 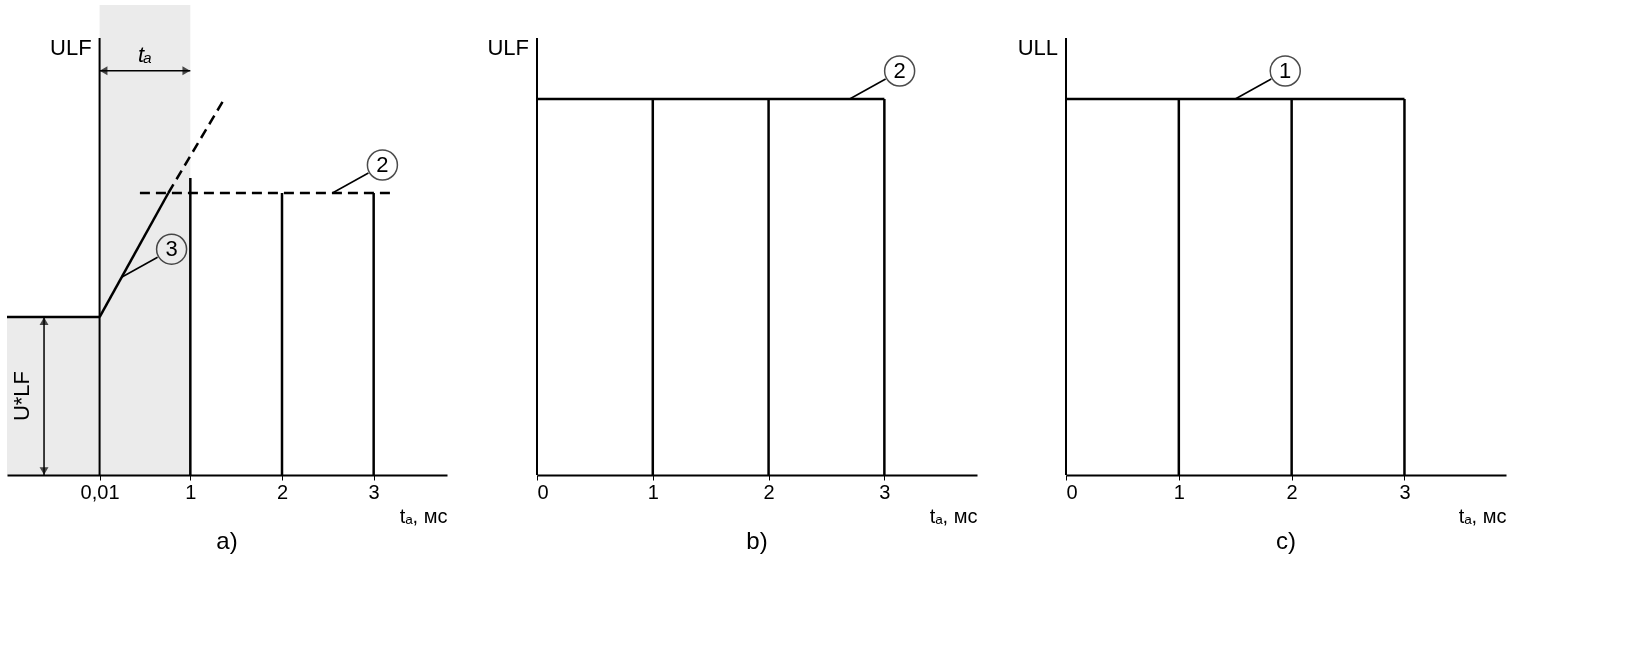 What do you see at coordinates (1037, 47) in the screenshot?
I see `y-axis-title: ULL` at bounding box center [1037, 47].